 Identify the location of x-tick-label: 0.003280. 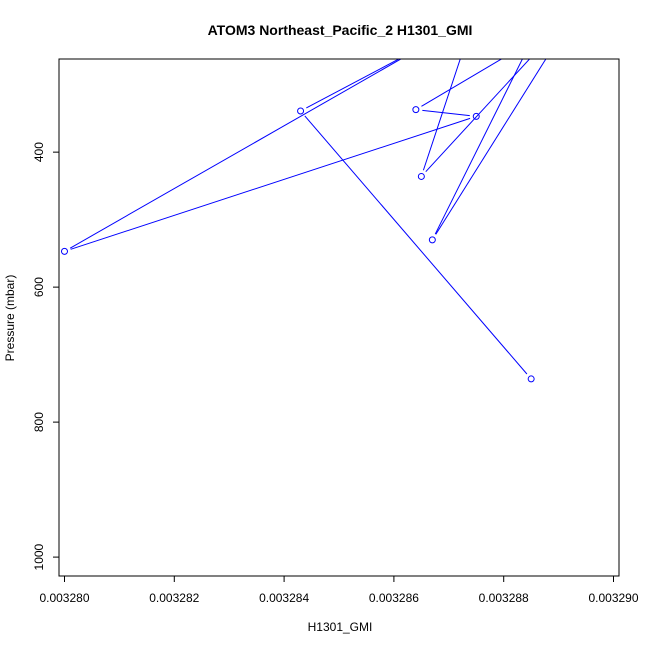
(64, 598).